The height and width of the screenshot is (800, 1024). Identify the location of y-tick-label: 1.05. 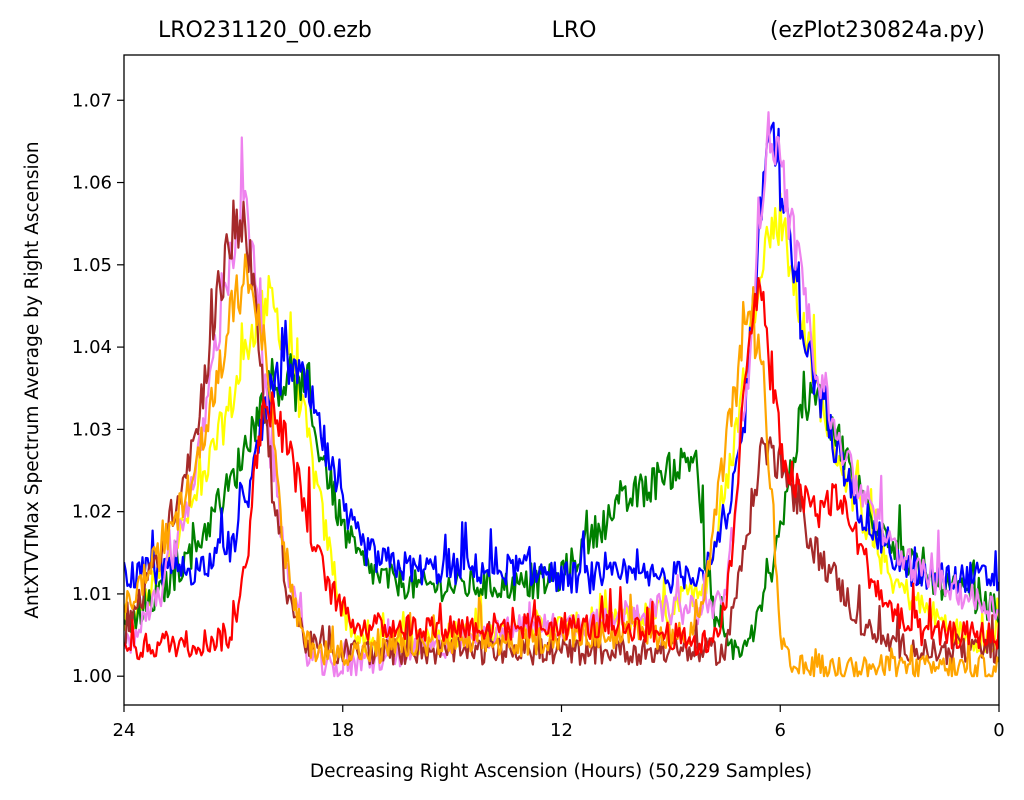
(92, 265).